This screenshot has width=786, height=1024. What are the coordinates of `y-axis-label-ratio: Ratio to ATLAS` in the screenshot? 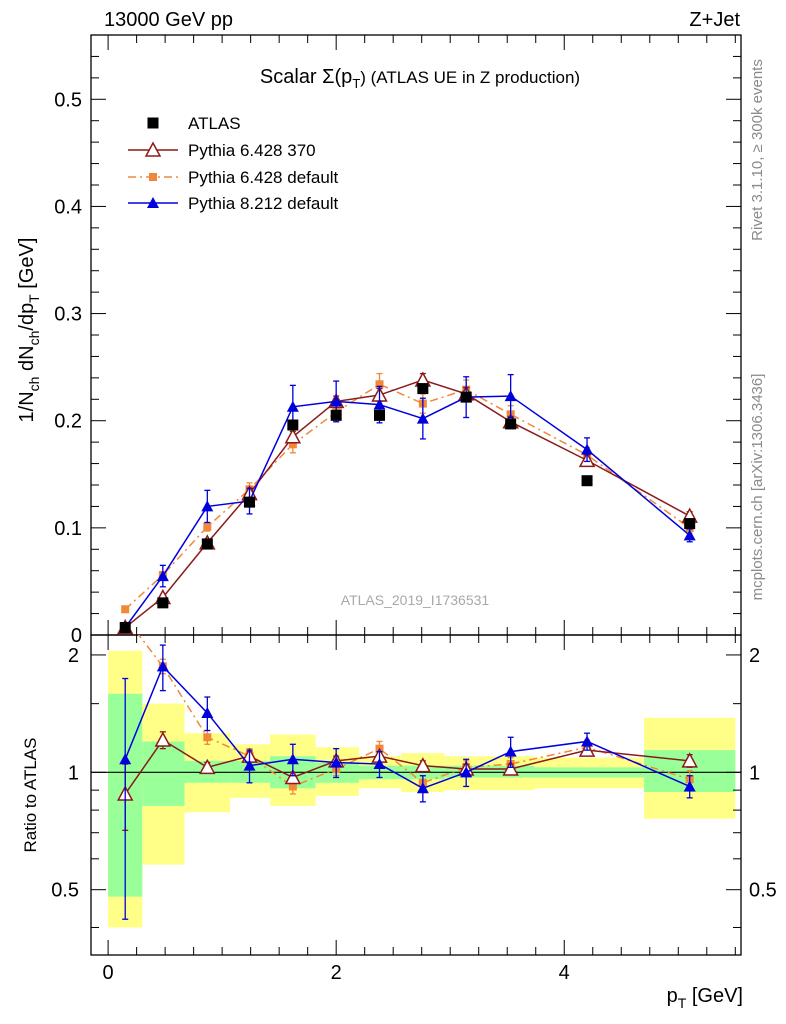 It's located at (30, 795).